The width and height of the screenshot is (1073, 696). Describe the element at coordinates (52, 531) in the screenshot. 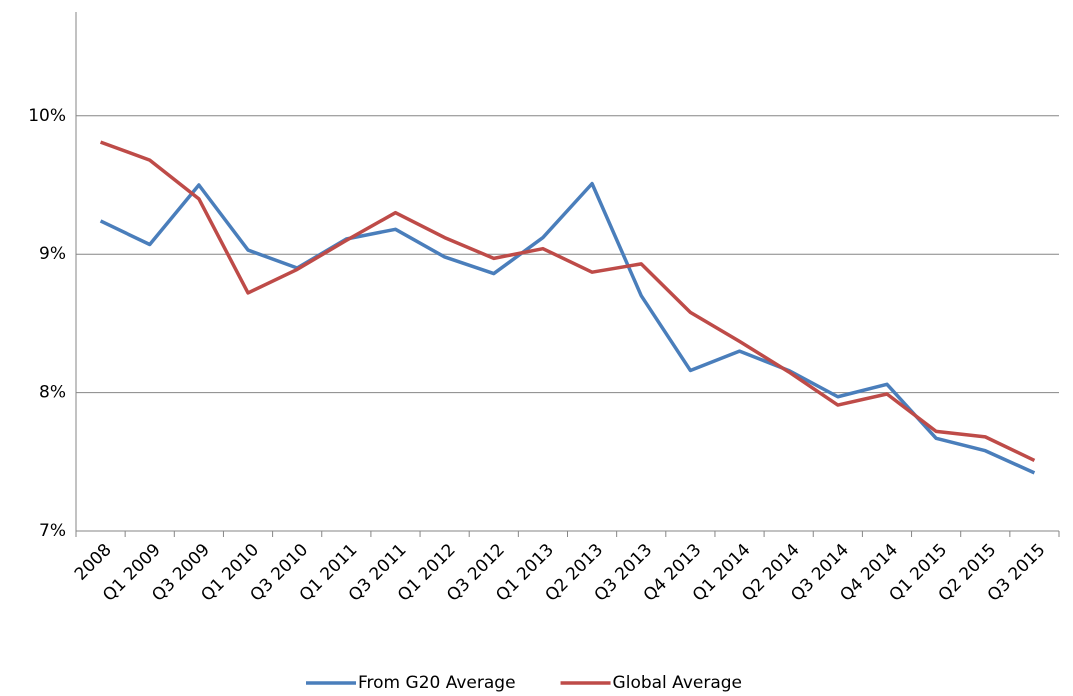

I see `y-tick-label: 7%` at that location.